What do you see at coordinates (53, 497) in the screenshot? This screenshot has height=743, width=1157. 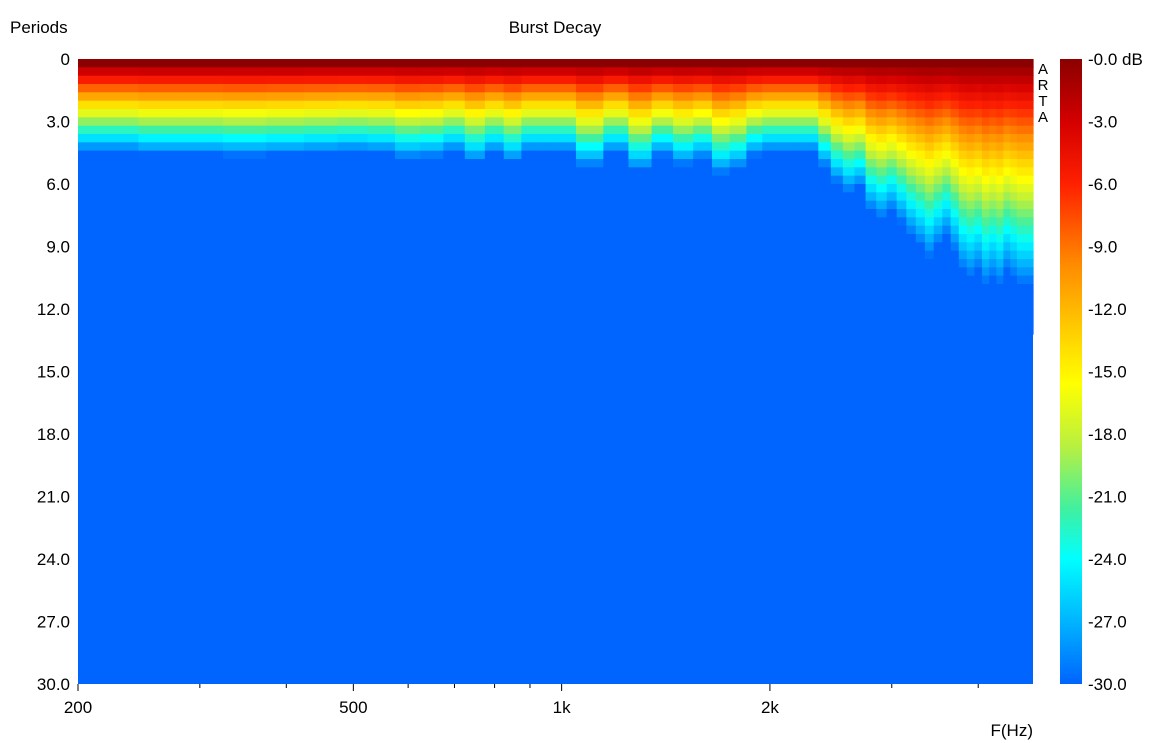 I see `y-tick-label: 21.0` at bounding box center [53, 497].